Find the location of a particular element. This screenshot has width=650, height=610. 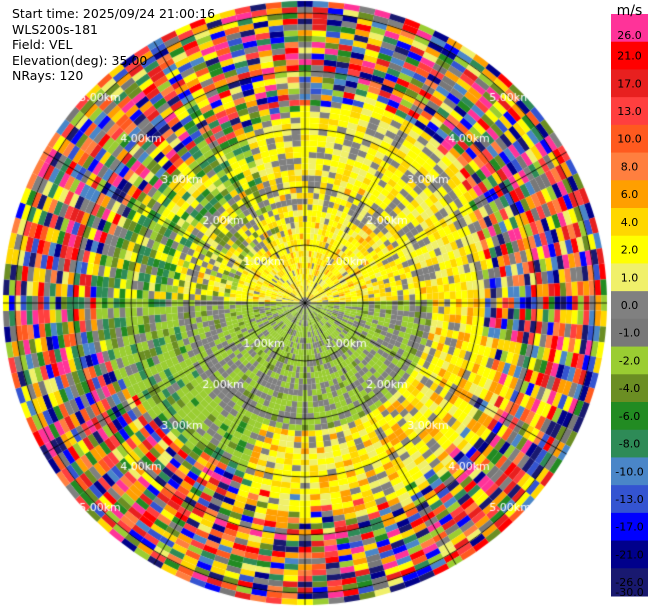

colorbar-tick-label: 26.0 is located at coordinates (629, 35).